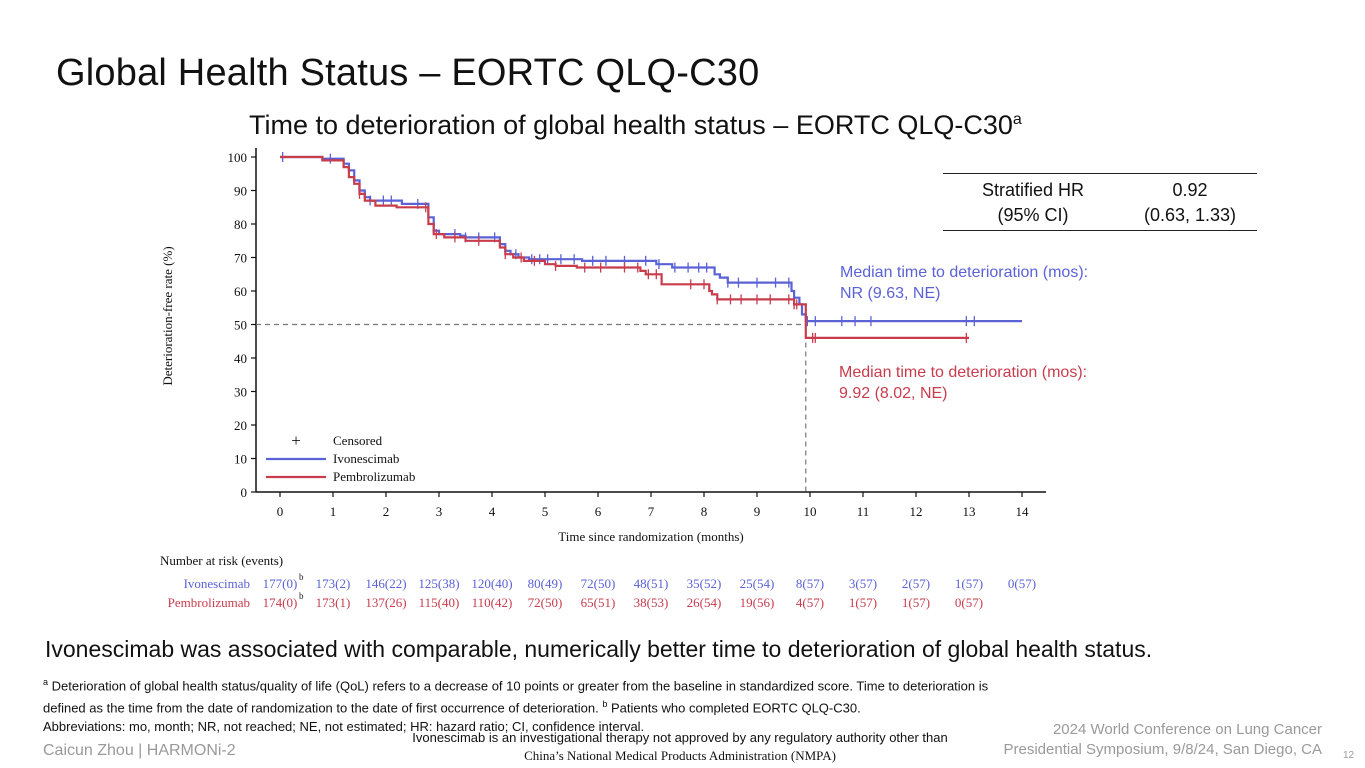 The height and width of the screenshot is (768, 1365). I want to click on x-tick-label: 6, so click(598, 511).